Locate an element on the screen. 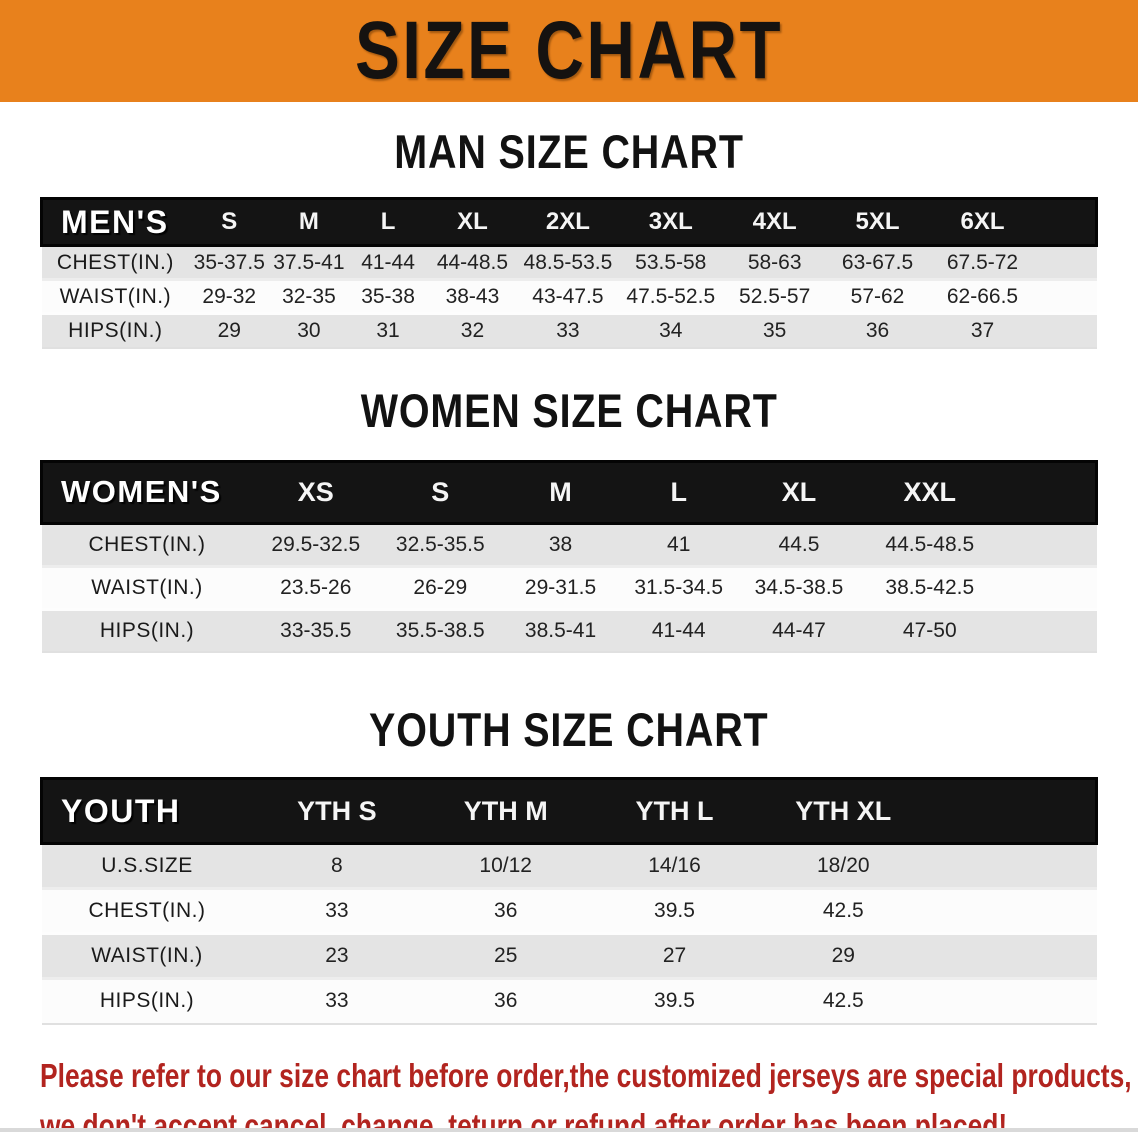  size-value: 27 is located at coordinates (674, 955).